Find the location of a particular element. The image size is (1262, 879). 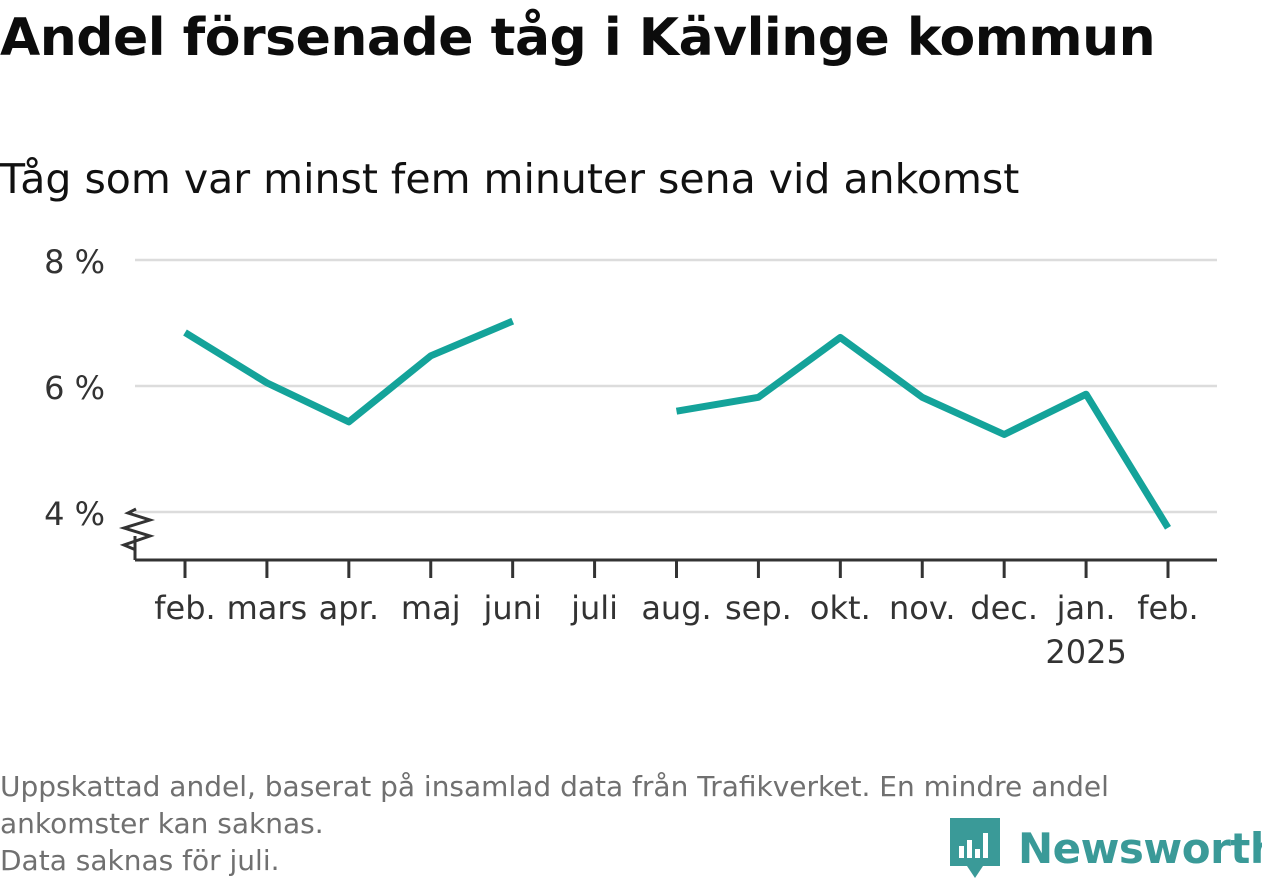

footer-note-line-3: Data saknas för juli. is located at coordinates (140, 860).